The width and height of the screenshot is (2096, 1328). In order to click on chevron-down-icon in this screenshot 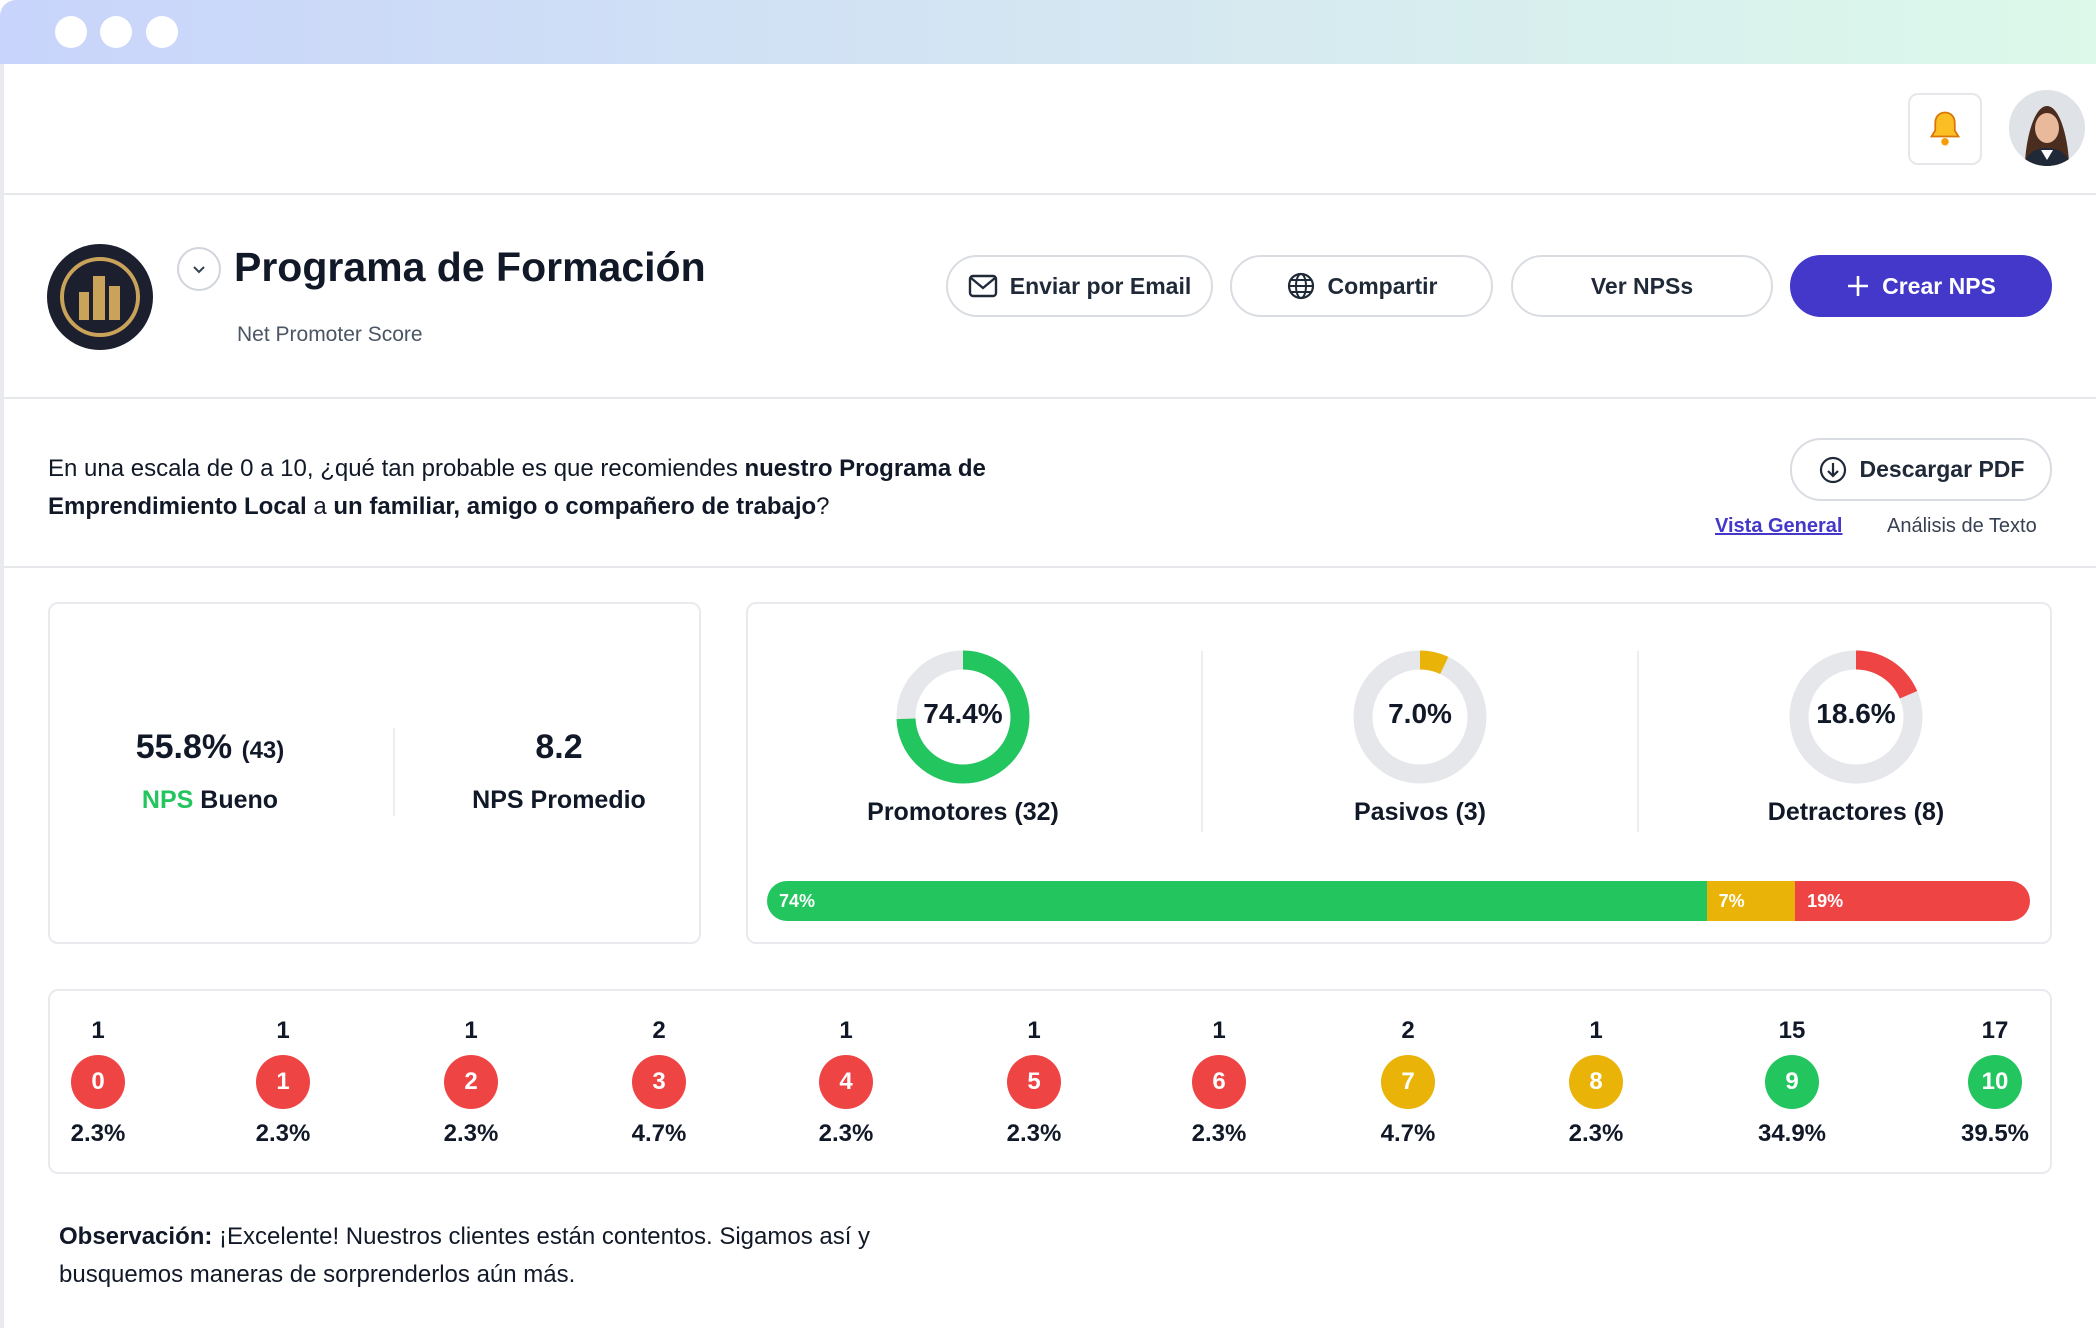, I will do `click(199, 270)`.